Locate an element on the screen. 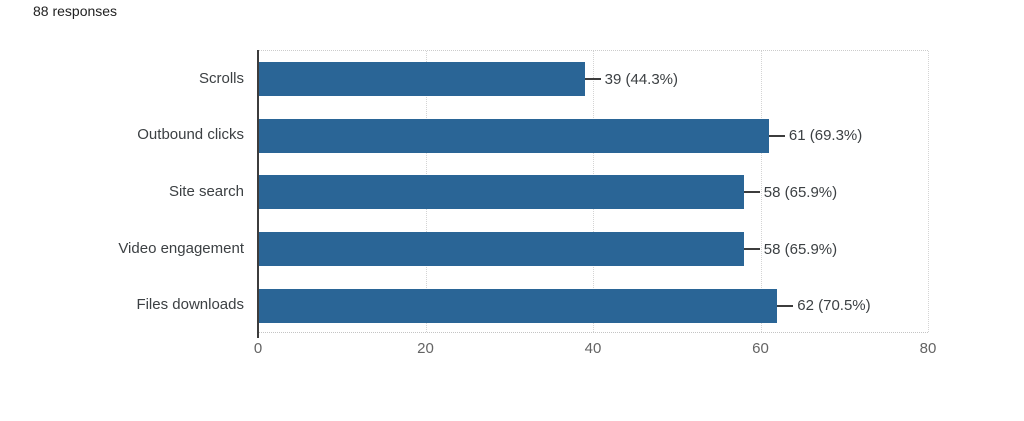  bar-row: 62 (70.5%) is located at coordinates (593, 305).